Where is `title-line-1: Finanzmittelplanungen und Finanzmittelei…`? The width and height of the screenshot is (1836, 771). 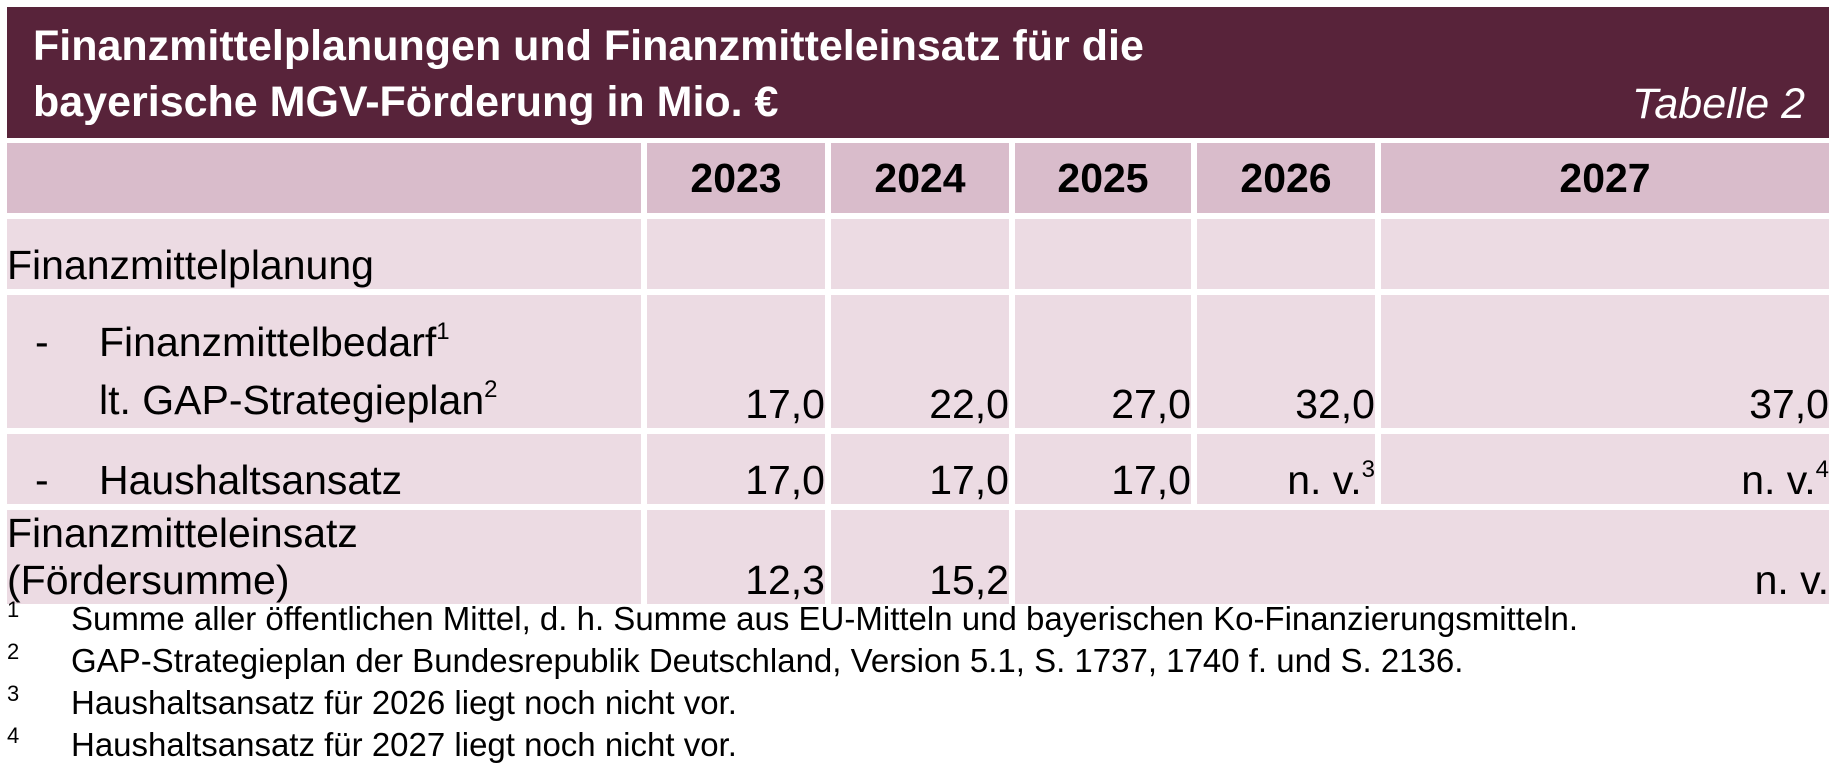 title-line-1: Finanzmittelplanungen und Finanzmittelei… is located at coordinates (588, 46).